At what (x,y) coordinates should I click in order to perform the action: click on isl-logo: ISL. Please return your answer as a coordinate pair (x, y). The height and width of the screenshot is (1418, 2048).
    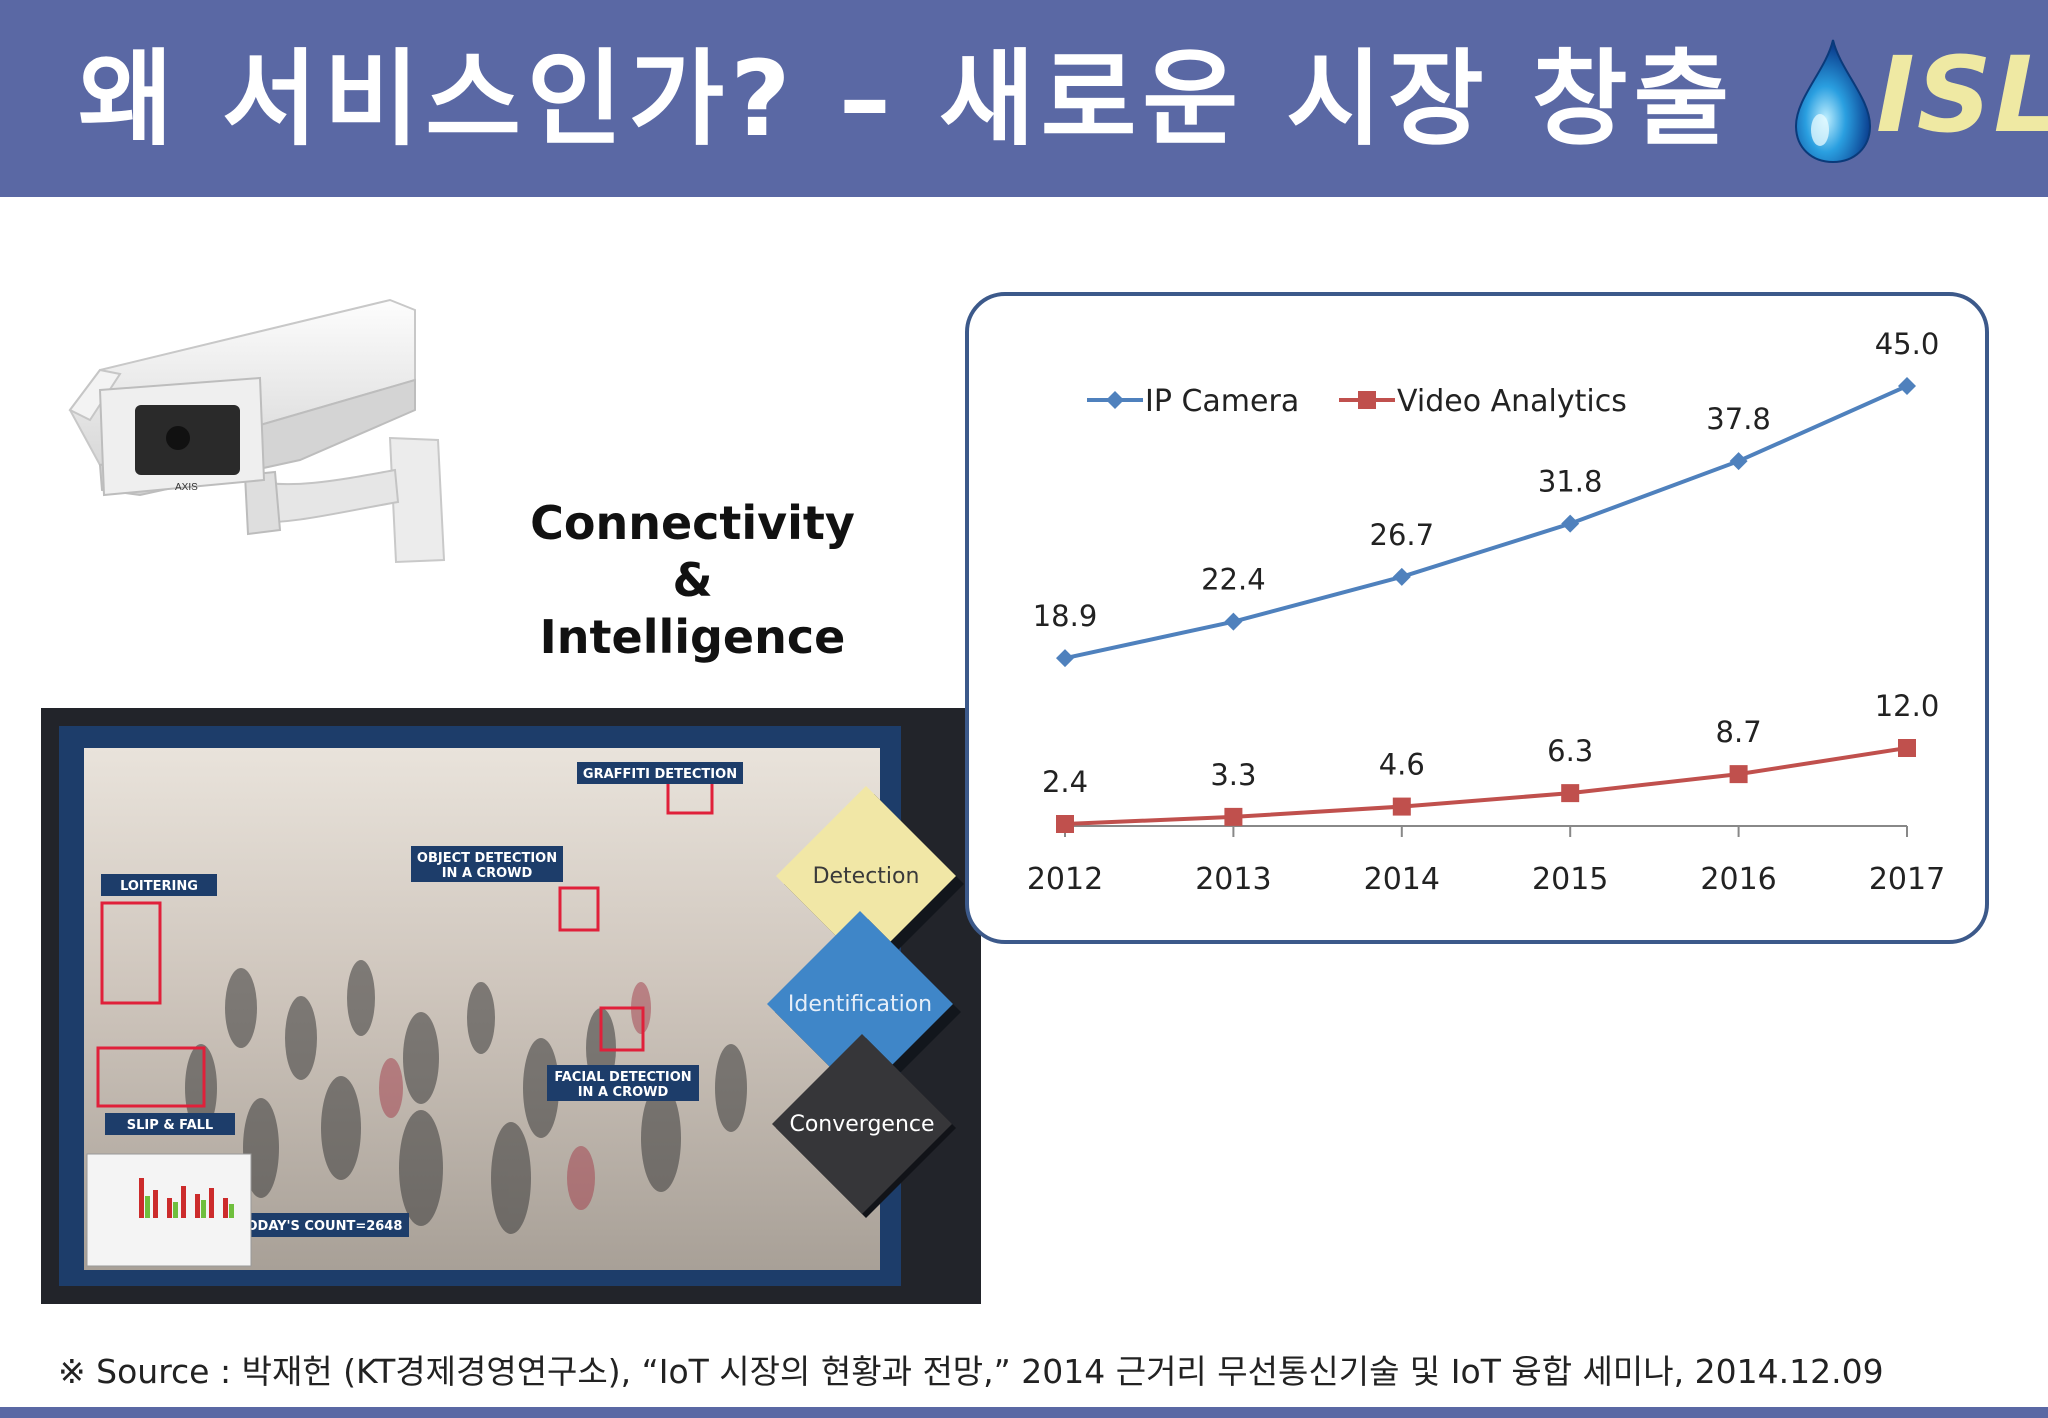
    Looking at the image, I should click on (1918, 101).